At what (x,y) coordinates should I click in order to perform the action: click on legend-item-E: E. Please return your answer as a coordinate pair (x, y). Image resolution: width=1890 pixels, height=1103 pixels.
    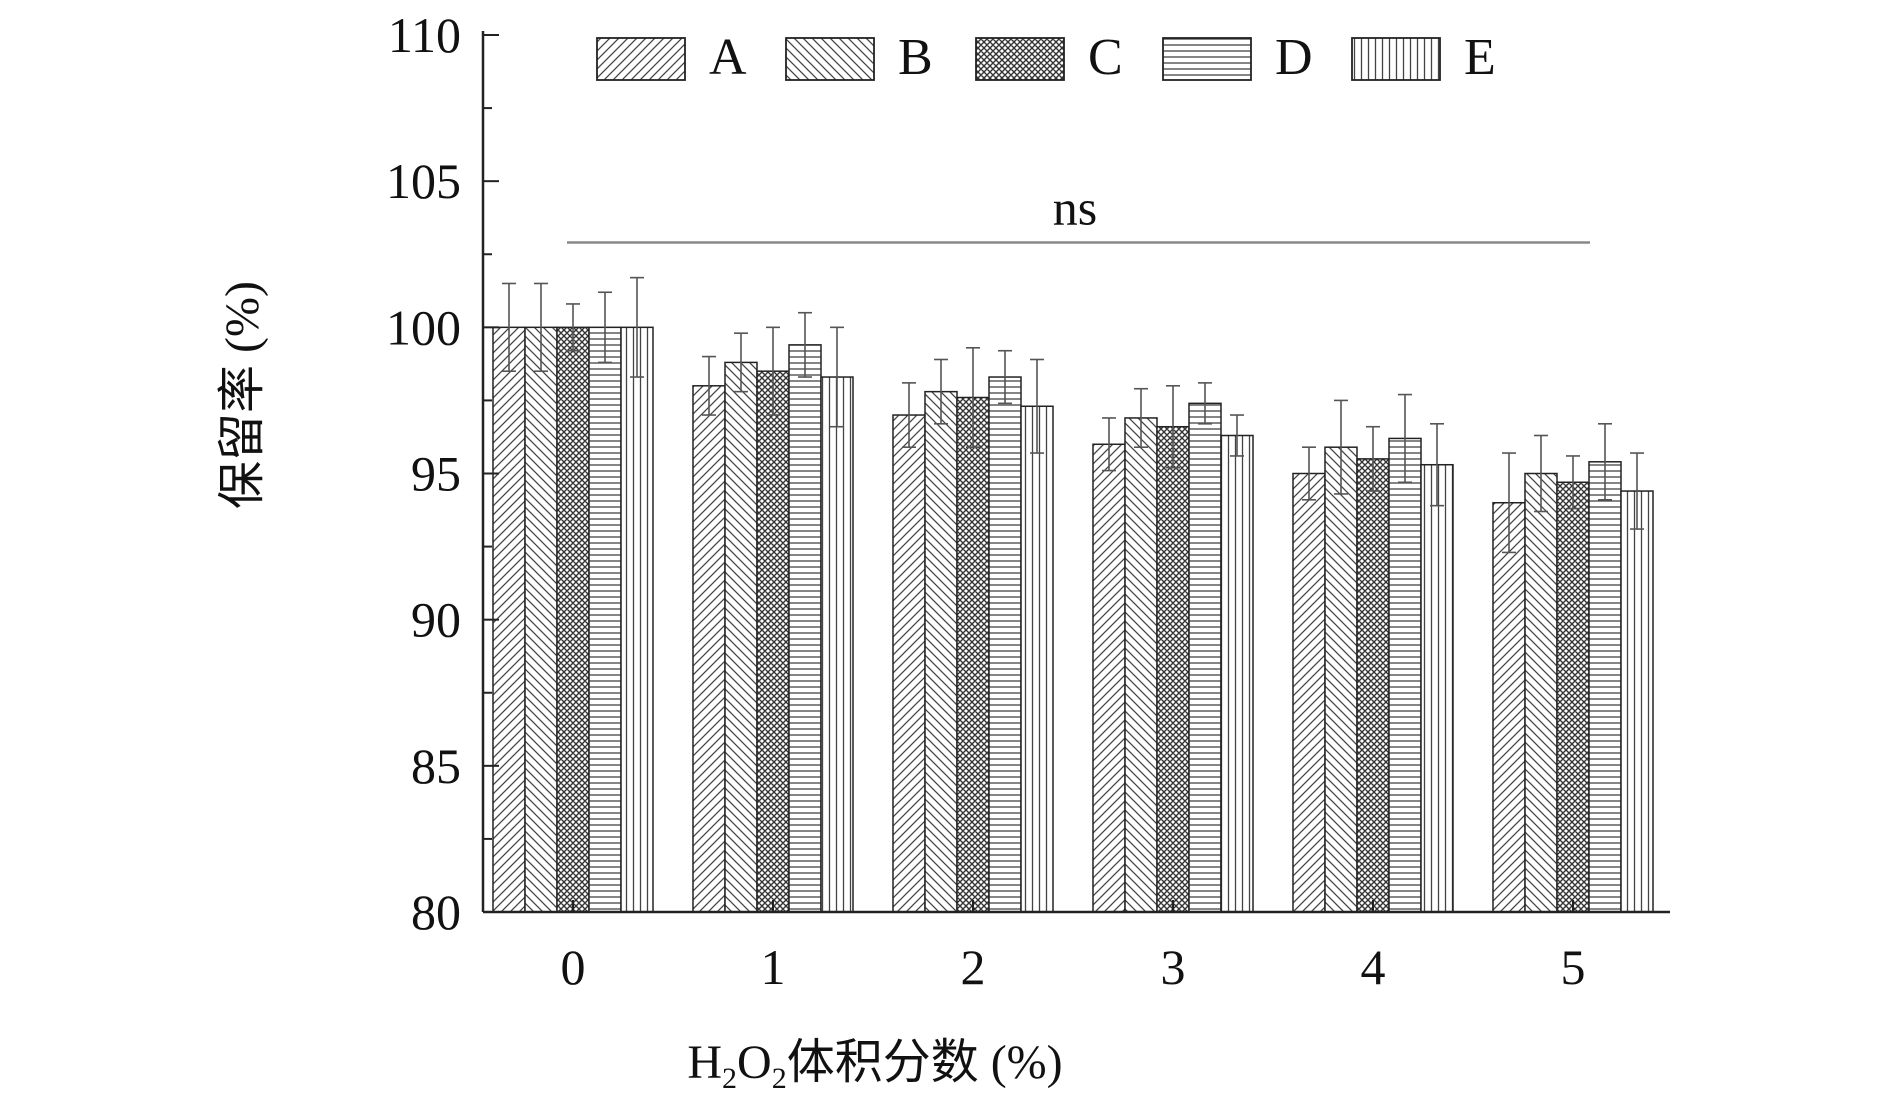
    Looking at the image, I should click on (1423, 57).